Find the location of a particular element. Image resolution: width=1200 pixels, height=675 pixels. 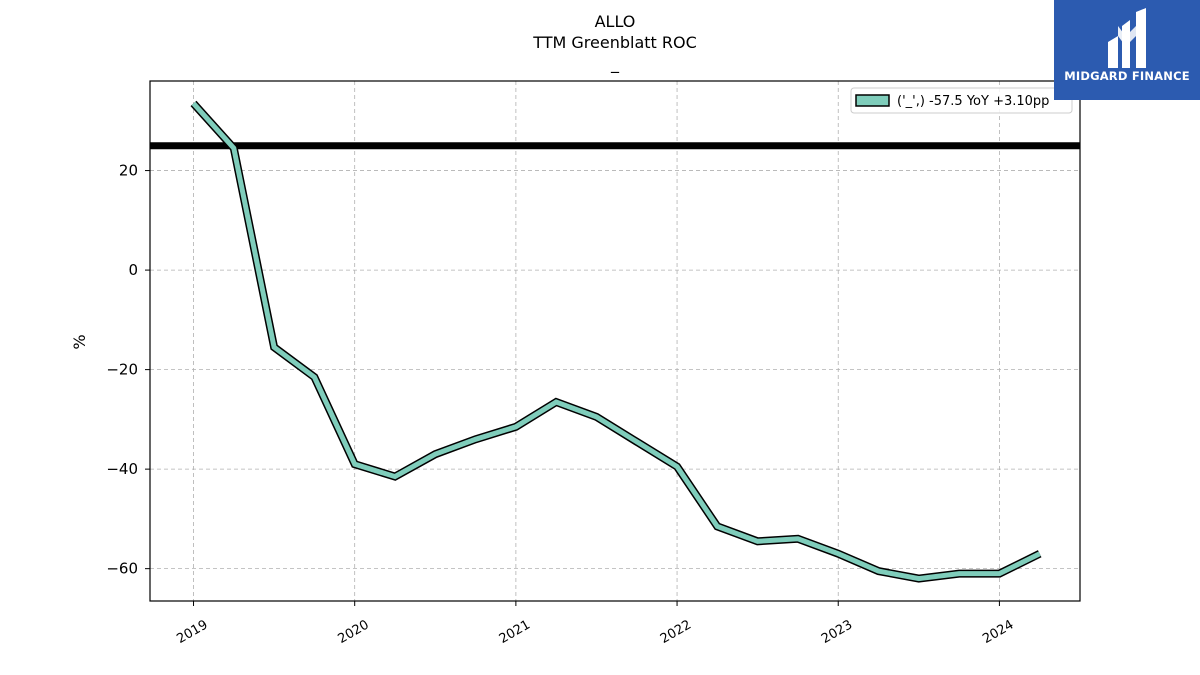

chart-subtitle: TTM Greenblatt ROC is located at coordinates (614, 42).